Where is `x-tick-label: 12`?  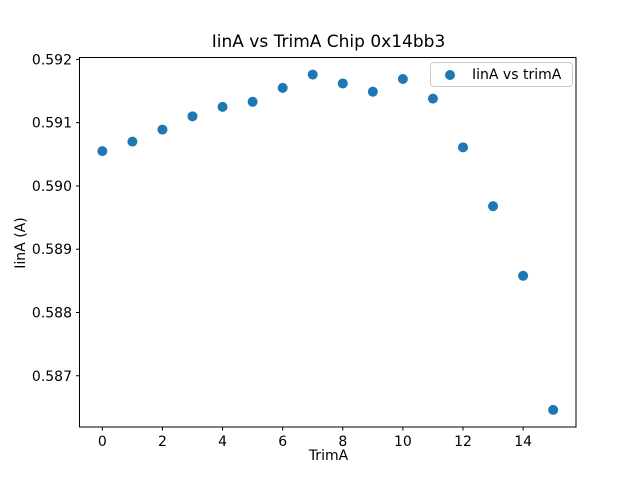 x-tick-label: 12 is located at coordinates (463, 442).